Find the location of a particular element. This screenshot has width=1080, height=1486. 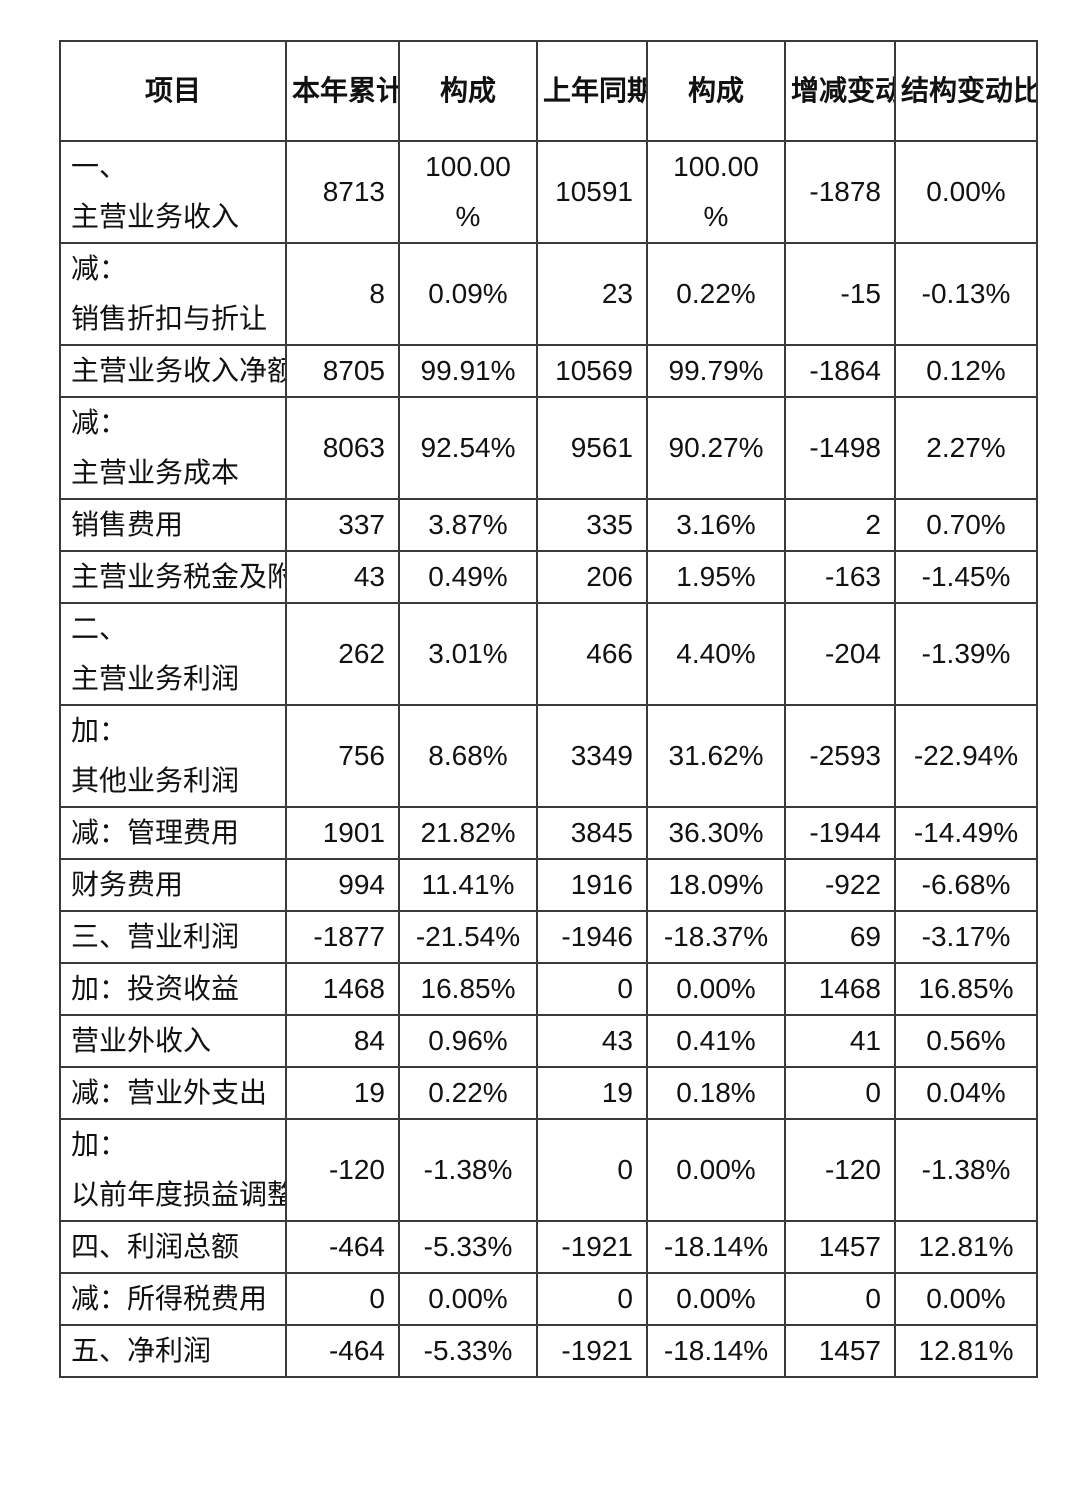

table-cell: 8 is located at coordinates (342, 294).